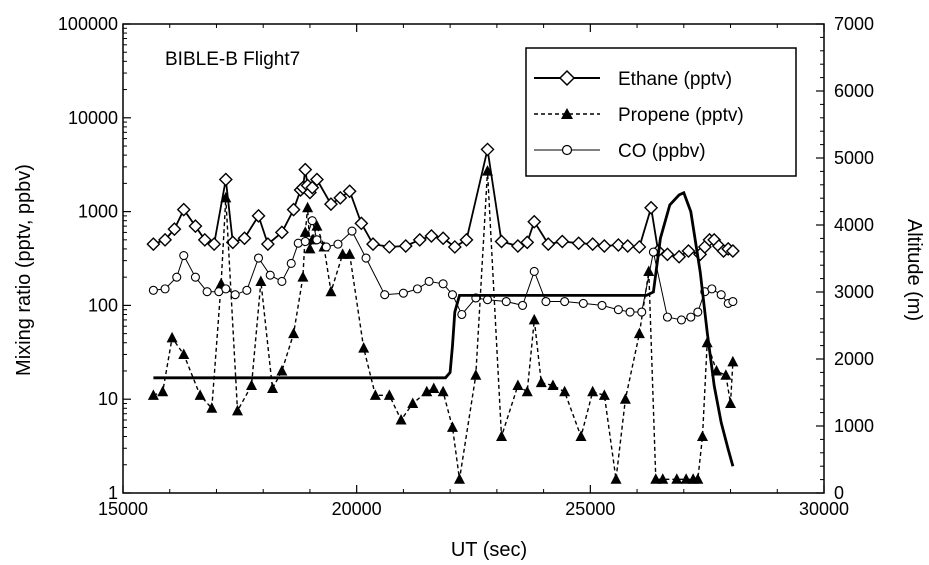  Describe the element at coordinates (88, 24) in the screenshot. I see `y-left-tick-label: 100000` at that location.